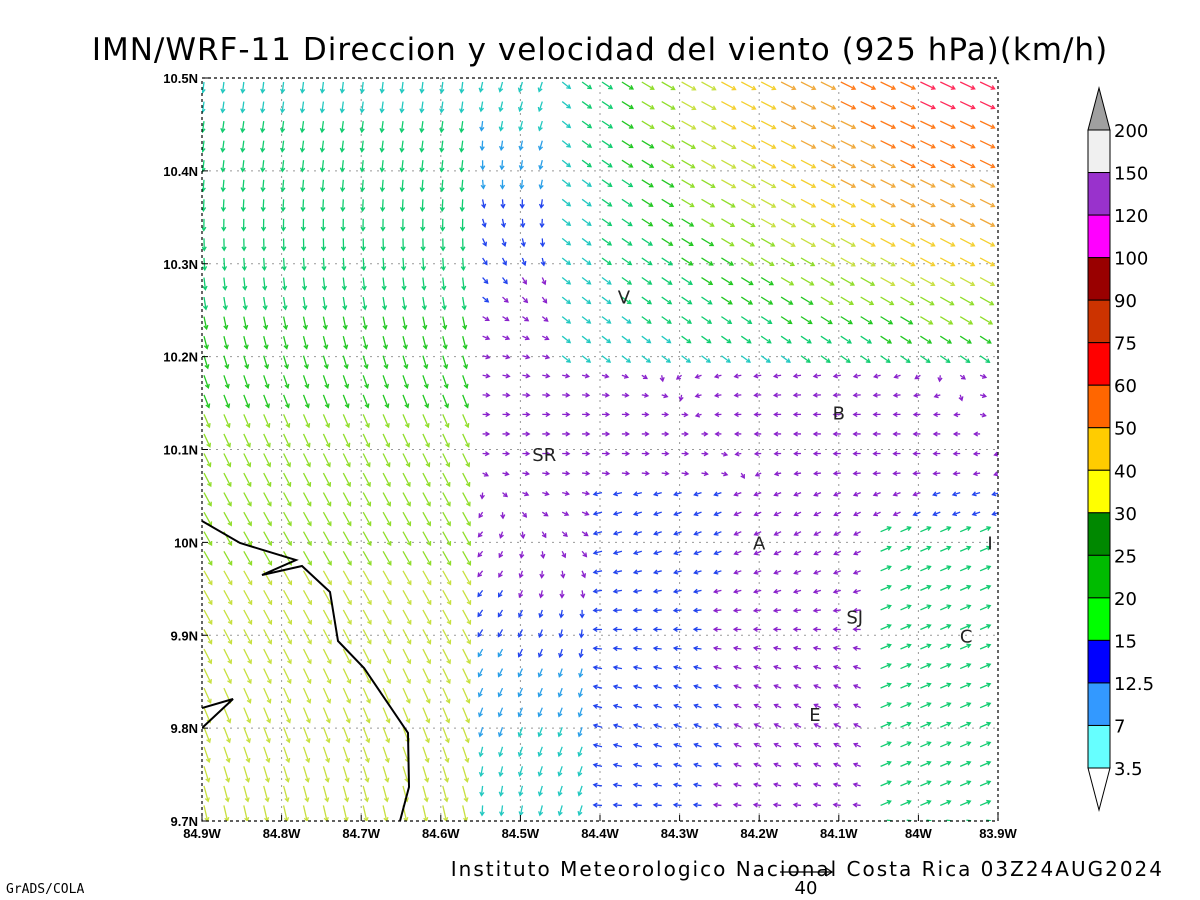 Image resolution: width=1200 pixels, height=900 pixels. I want to click on x-tick-label: 84.1W, so click(839, 833).